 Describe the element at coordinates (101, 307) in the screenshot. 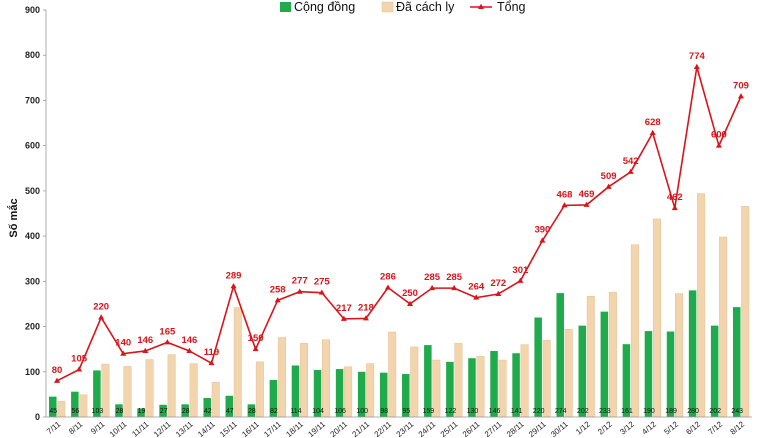

I see `tong-value-label: 220` at that location.